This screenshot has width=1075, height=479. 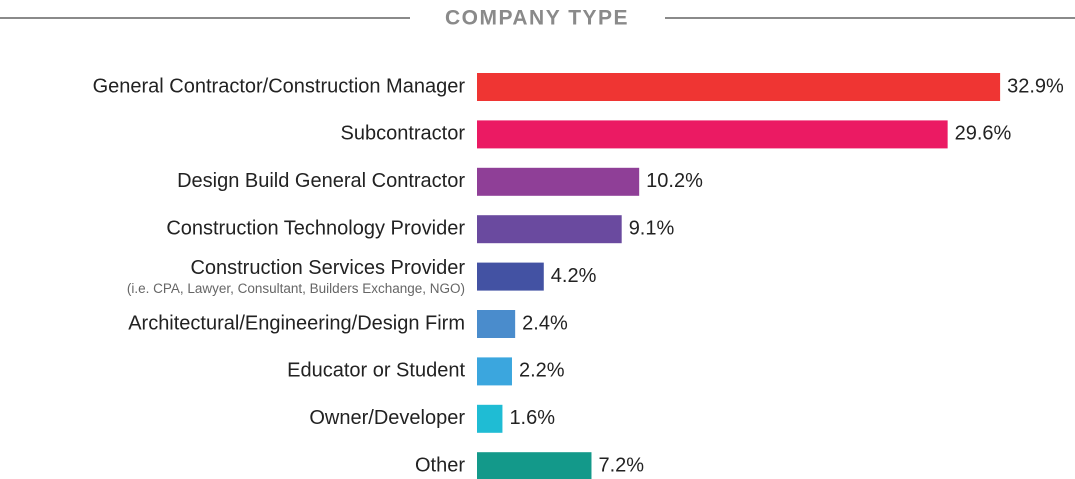 I want to click on value-label: 2.2%, so click(x=542, y=371).